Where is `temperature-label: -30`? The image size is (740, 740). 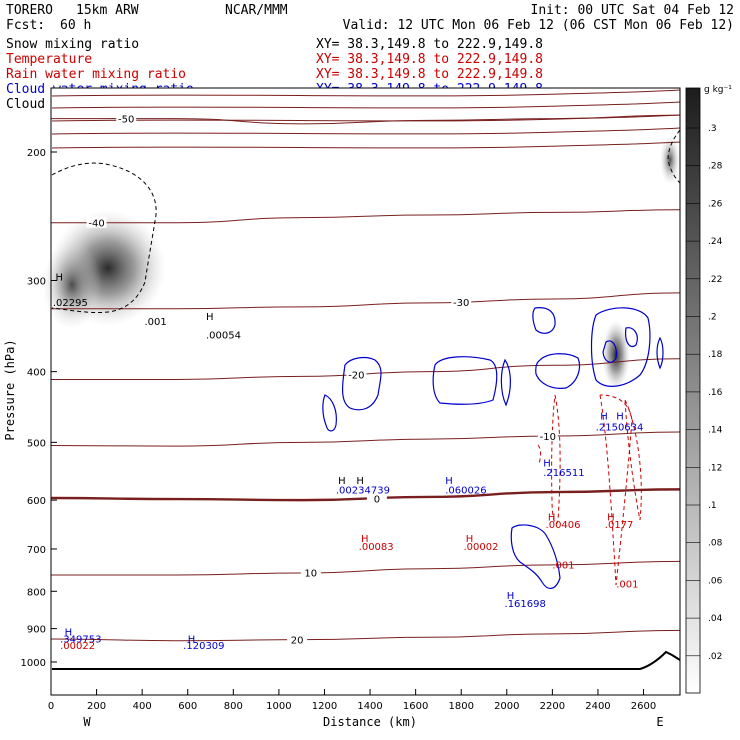 temperature-label: -30 is located at coordinates (461, 303).